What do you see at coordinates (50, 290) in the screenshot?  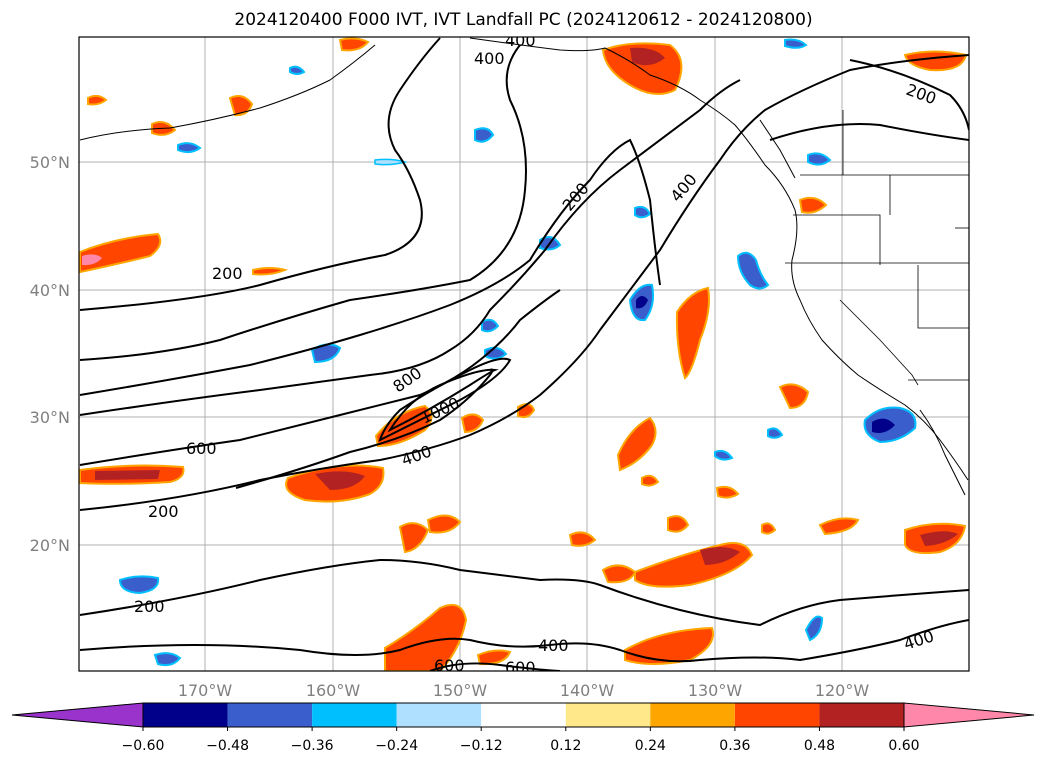 I see `lat-label: 40°N` at bounding box center [50, 290].